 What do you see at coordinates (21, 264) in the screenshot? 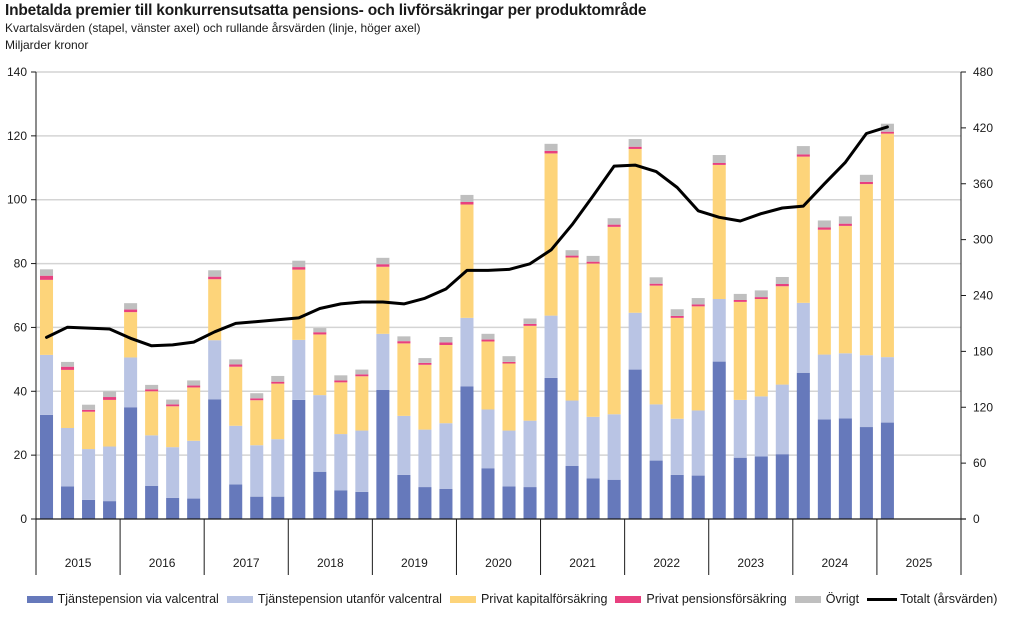
I see `left-tick-label: 80` at bounding box center [21, 264].